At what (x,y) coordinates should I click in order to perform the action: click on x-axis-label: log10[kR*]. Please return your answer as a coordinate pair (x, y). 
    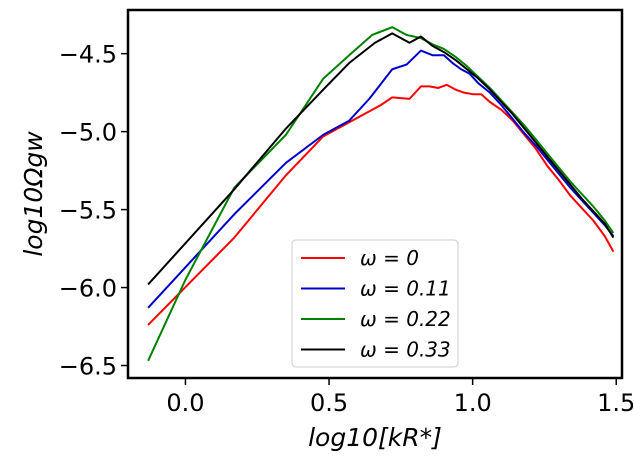
    Looking at the image, I should click on (375, 437).